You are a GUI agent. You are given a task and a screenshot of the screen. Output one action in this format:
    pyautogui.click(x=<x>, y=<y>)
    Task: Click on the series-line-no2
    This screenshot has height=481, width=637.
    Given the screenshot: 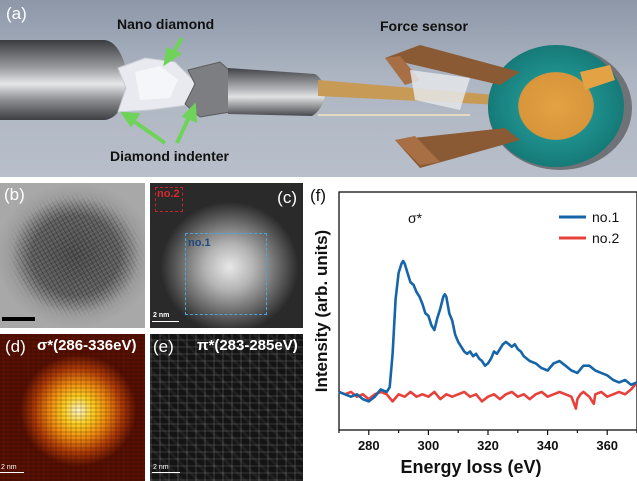 What is the action you would take?
    pyautogui.click(x=487, y=395)
    